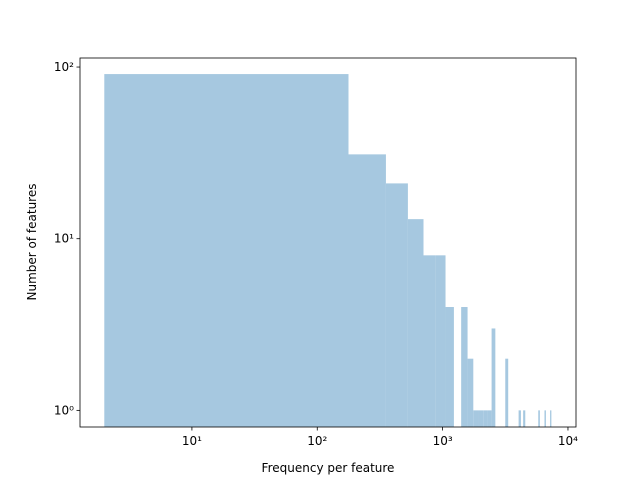 The height and width of the screenshot is (480, 640). What do you see at coordinates (32, 242) in the screenshot?
I see `y-axis-label: Number of features` at bounding box center [32, 242].